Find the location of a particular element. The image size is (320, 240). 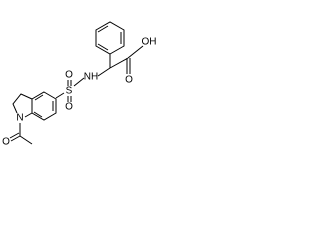

atom-label: NH is located at coordinates (91, 77).